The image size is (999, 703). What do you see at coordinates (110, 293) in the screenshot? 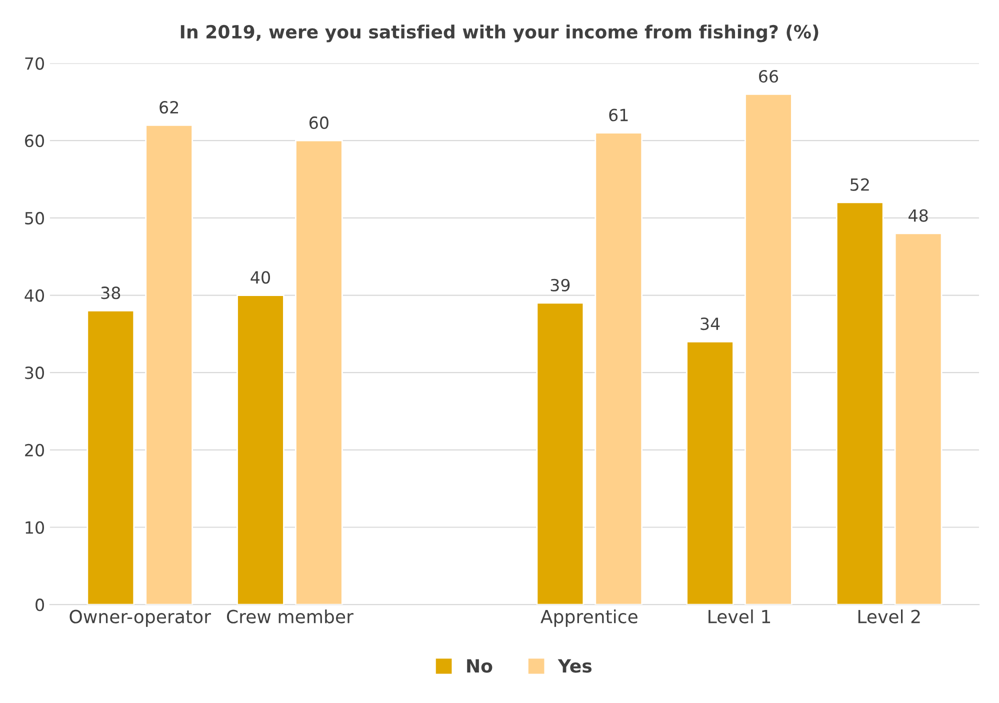
I see `data-label: 38` at bounding box center [110, 293].